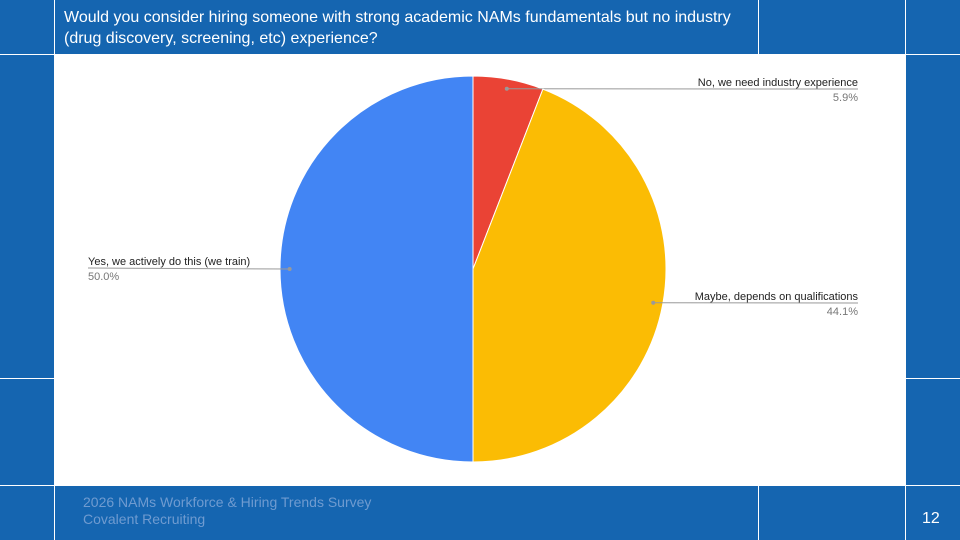 This screenshot has height=540, width=960. What do you see at coordinates (758, 27) in the screenshot?
I see `frame-line-v2` at bounding box center [758, 27].